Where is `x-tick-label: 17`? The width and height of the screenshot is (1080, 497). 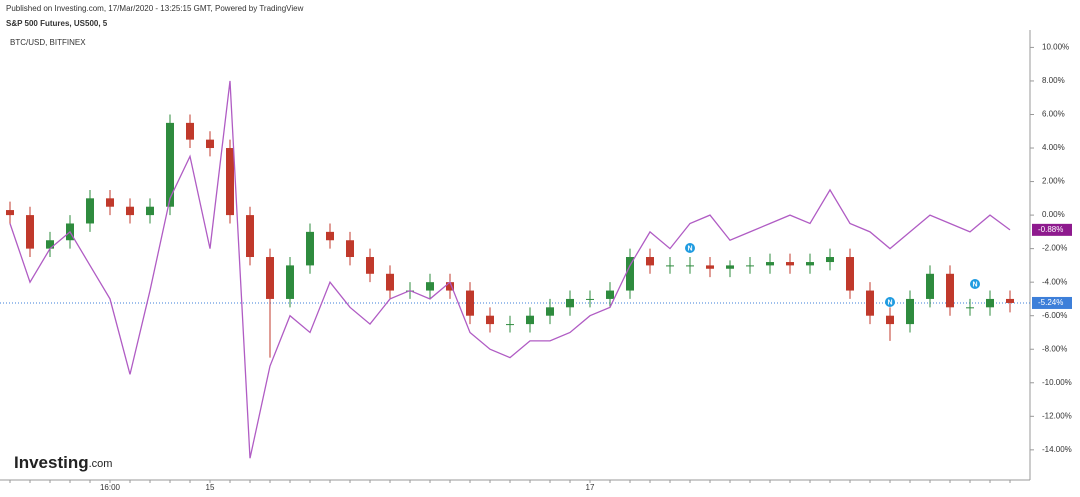 x-tick-label: 17 is located at coordinates (590, 487).